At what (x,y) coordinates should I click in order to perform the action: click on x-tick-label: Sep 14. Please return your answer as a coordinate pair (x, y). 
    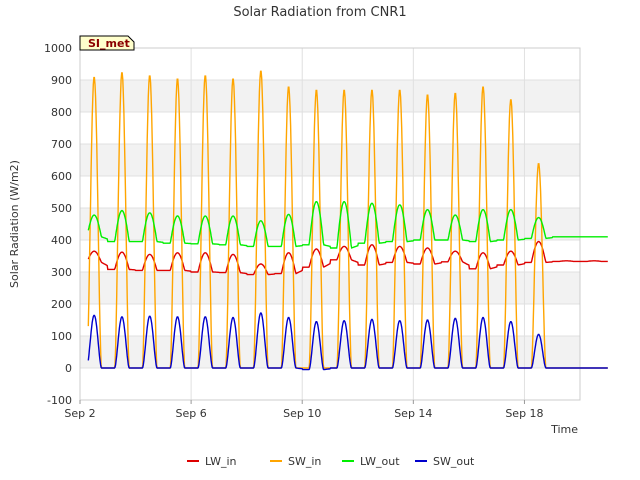
    Looking at the image, I should click on (413, 413).